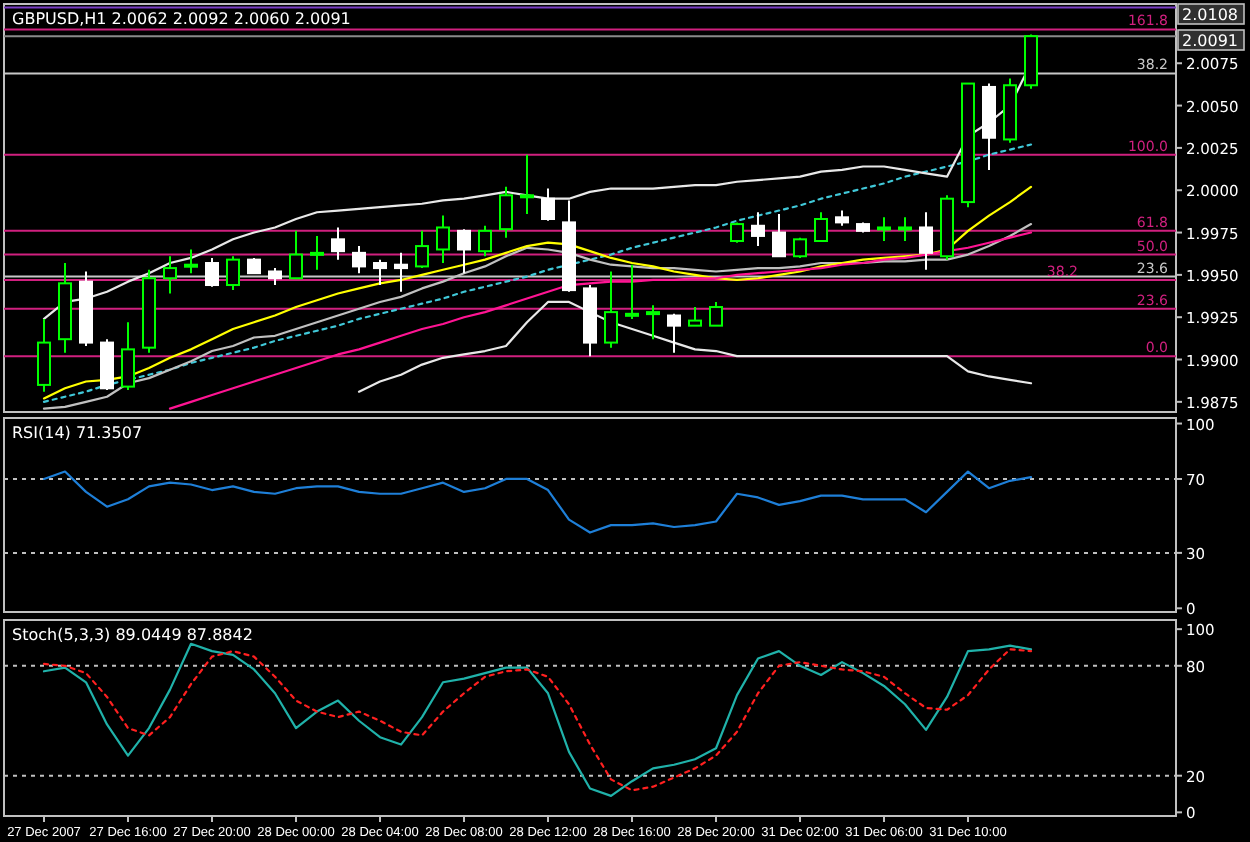 This screenshot has width=1250, height=842. Describe the element at coordinates (181, 19) in the screenshot. I see `chart-title: GBPUSD,H1 2.0062 2.0092 2.0060 2.0091` at that location.